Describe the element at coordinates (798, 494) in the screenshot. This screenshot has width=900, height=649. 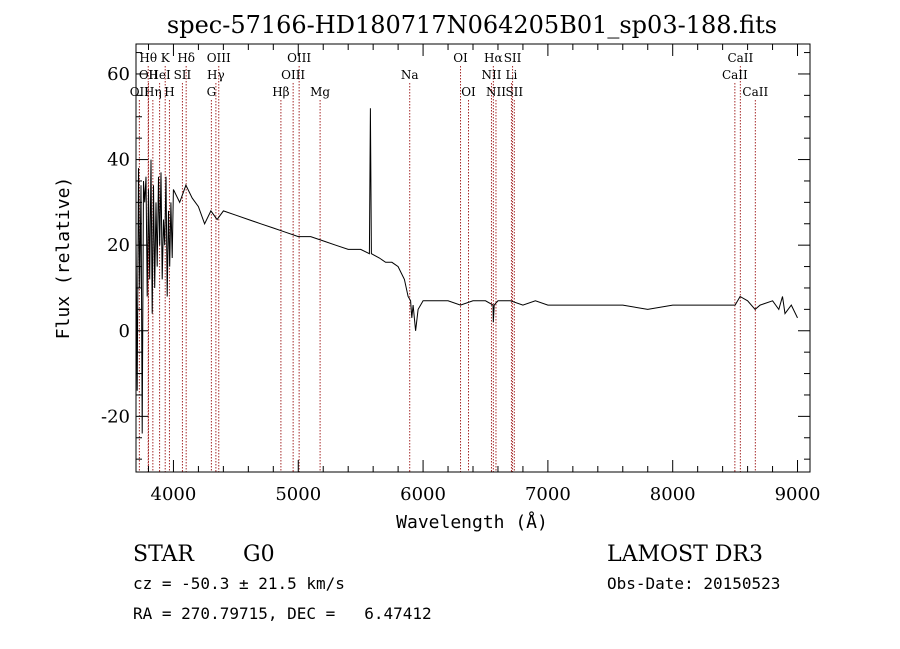
I see `x-tick-label: 9000` at that location.